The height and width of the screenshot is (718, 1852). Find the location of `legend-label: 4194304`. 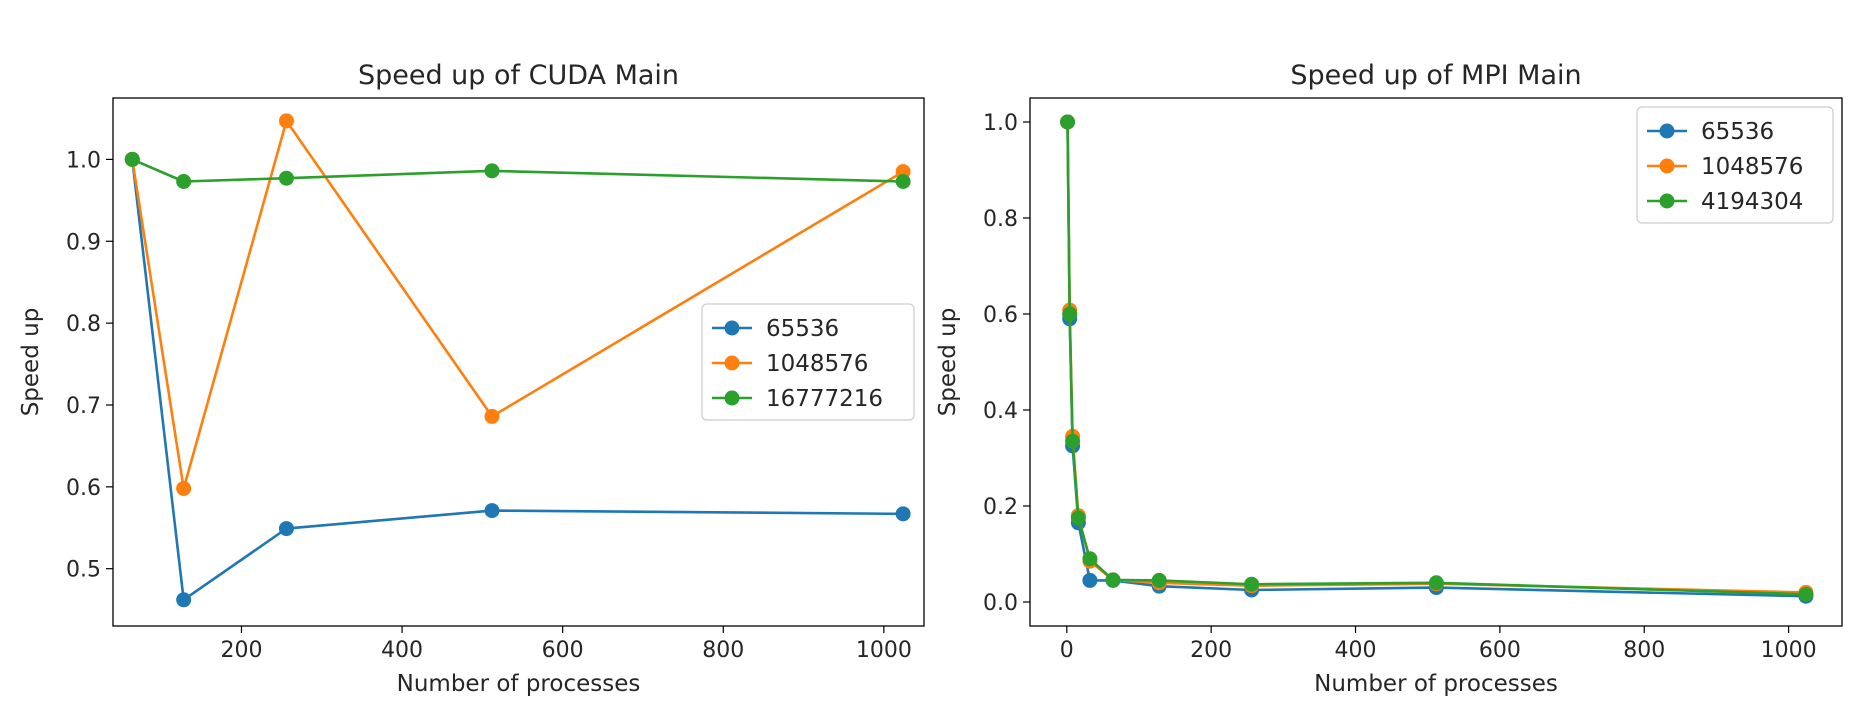

legend-label: 4194304 is located at coordinates (1752, 202).